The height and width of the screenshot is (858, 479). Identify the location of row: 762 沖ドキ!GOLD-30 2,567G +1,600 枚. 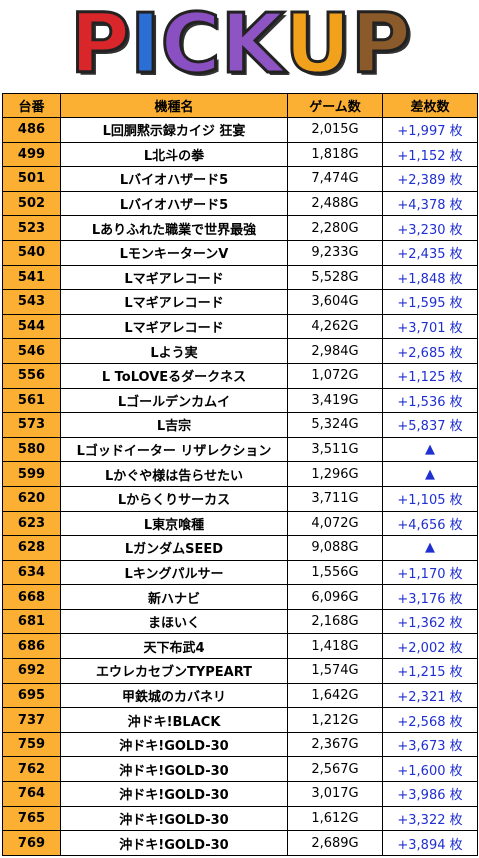
(240, 769).